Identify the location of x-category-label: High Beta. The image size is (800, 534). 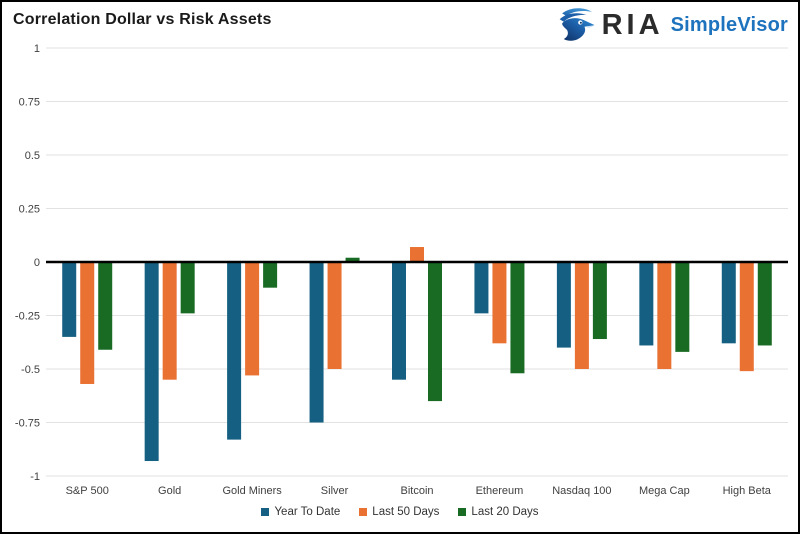
(747, 491).